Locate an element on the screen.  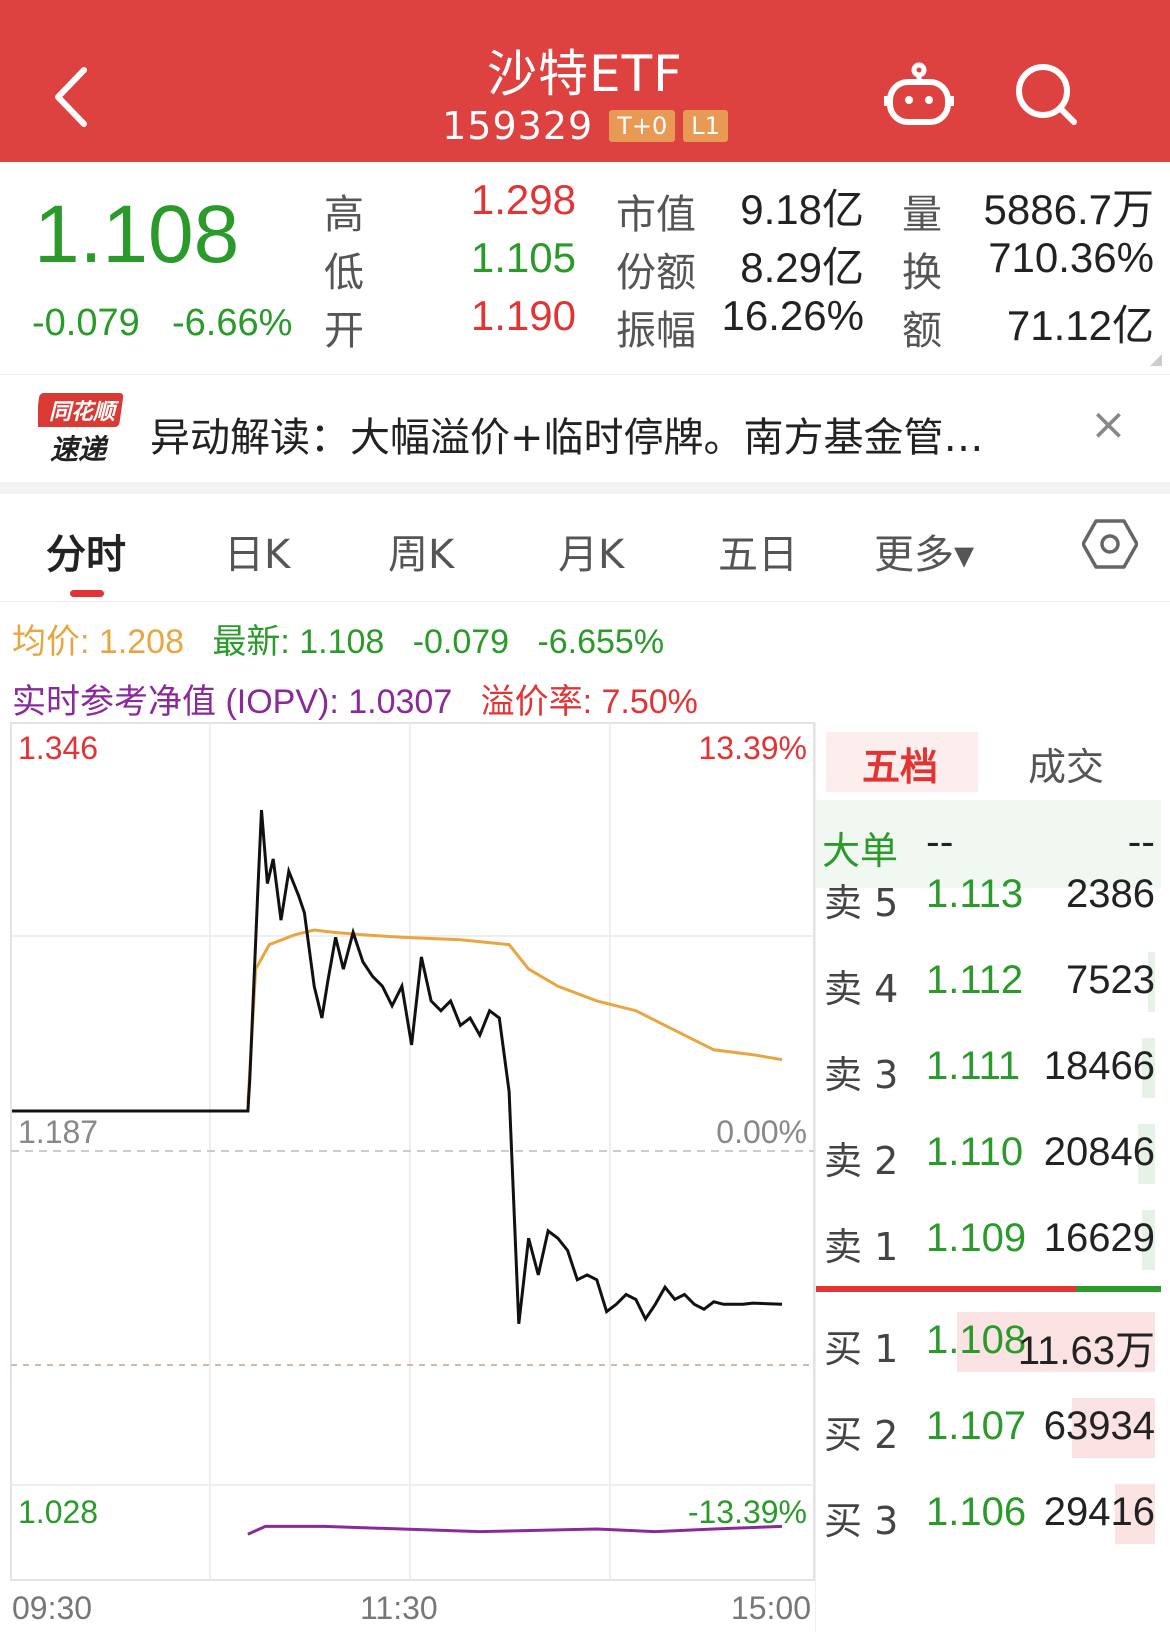
axis-top-pct: 13.39% is located at coordinates (752, 748).